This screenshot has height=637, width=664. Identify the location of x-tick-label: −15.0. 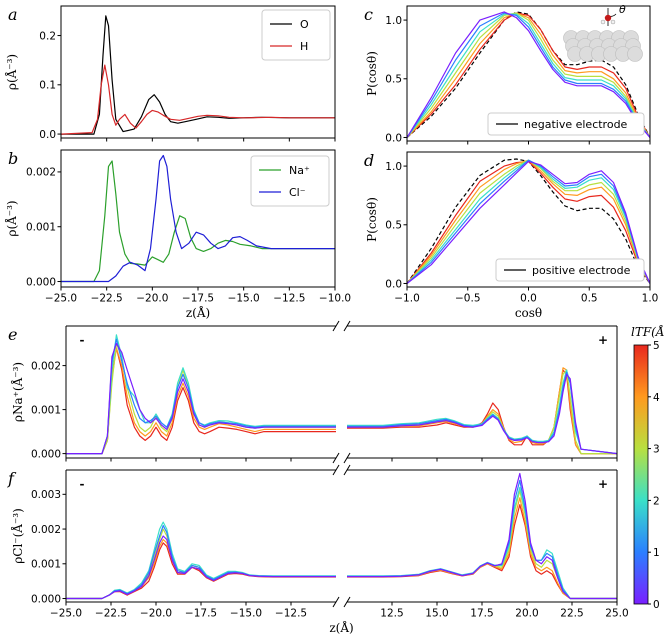
(244, 299).